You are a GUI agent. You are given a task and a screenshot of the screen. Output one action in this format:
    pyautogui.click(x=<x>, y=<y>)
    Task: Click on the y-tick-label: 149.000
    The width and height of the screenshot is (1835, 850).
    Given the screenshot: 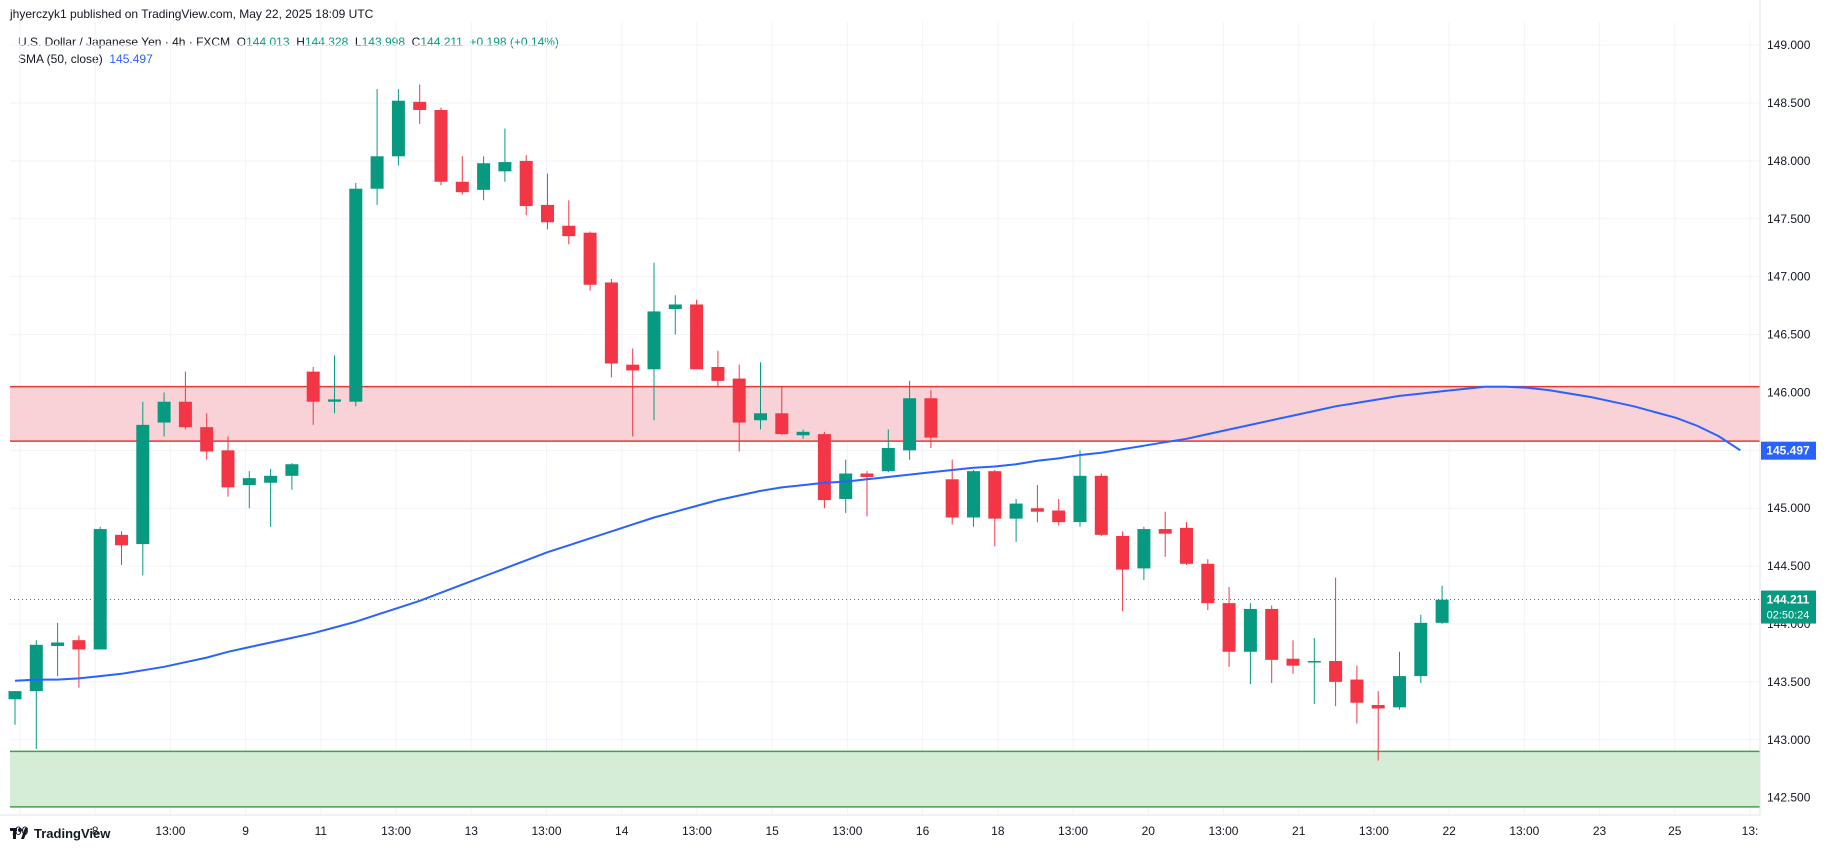 What is the action you would take?
    pyautogui.click(x=1789, y=45)
    